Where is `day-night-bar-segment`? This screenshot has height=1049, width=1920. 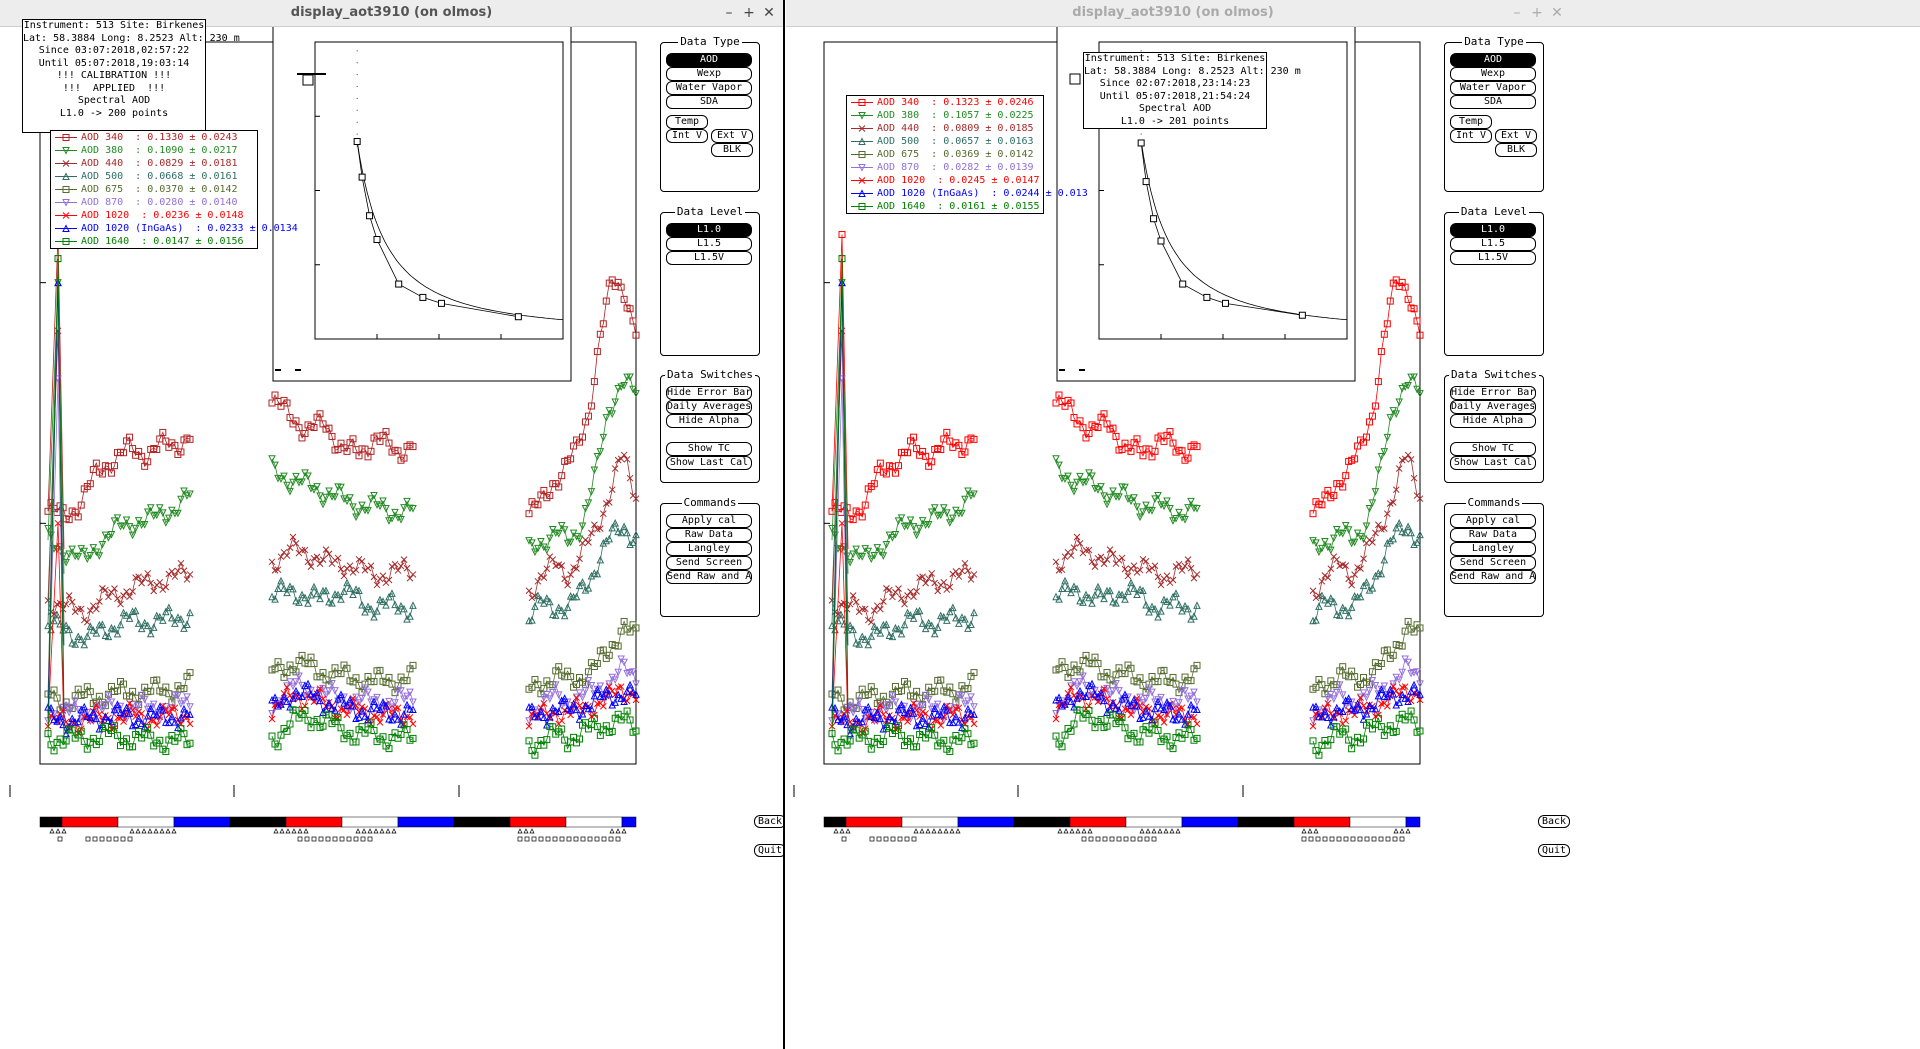
day-night-bar-segment is located at coordinates (202, 822).